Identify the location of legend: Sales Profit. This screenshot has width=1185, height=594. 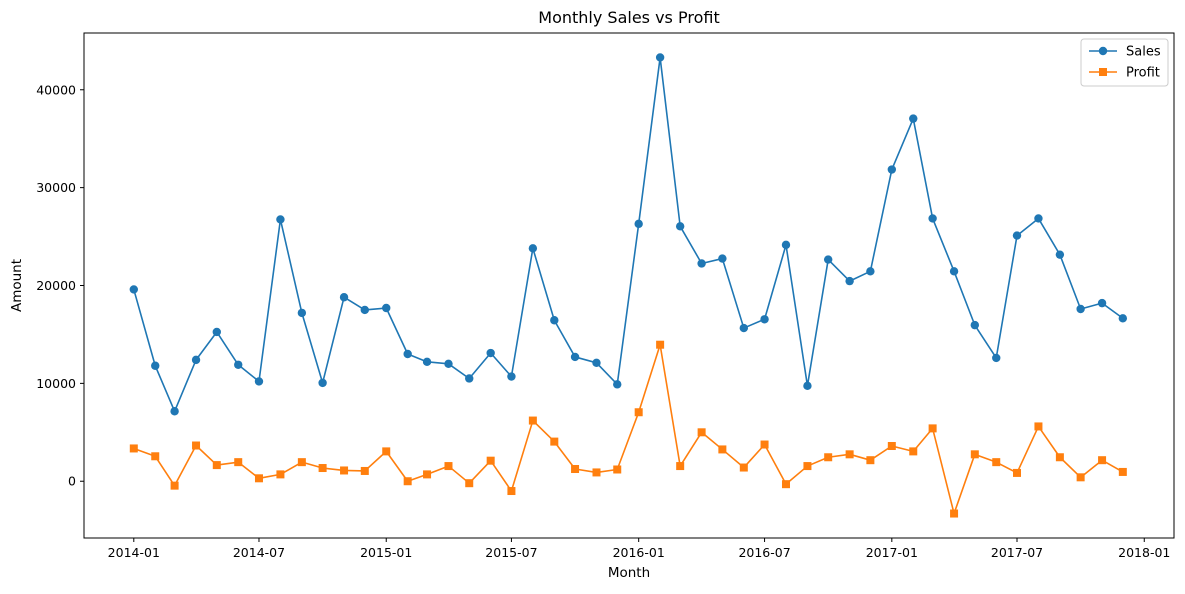
(1124, 62).